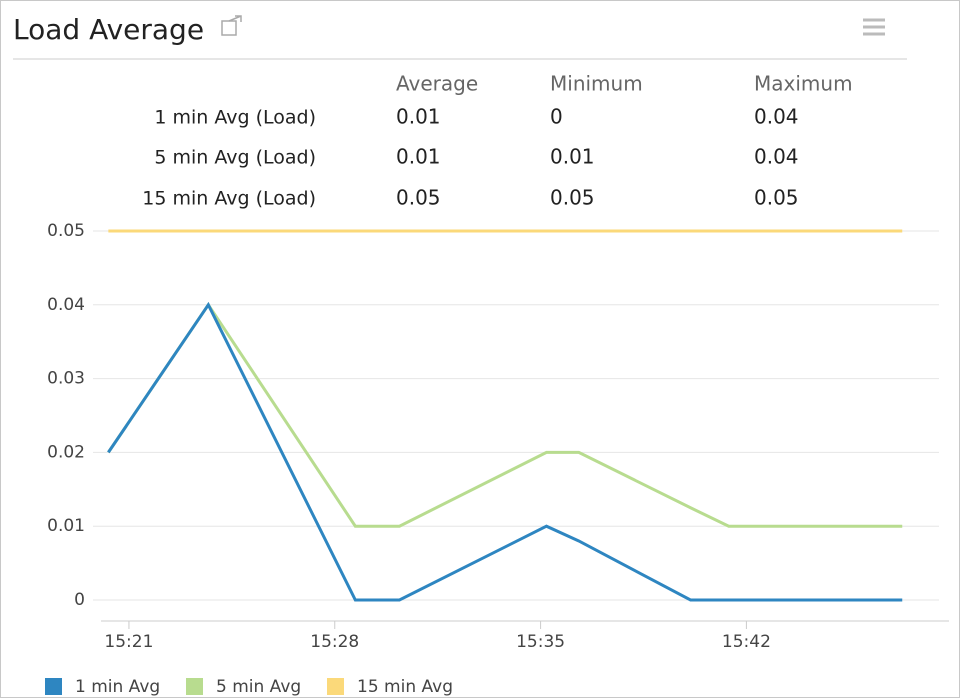 The image size is (960, 698). I want to click on cell: 0, so click(556, 117).